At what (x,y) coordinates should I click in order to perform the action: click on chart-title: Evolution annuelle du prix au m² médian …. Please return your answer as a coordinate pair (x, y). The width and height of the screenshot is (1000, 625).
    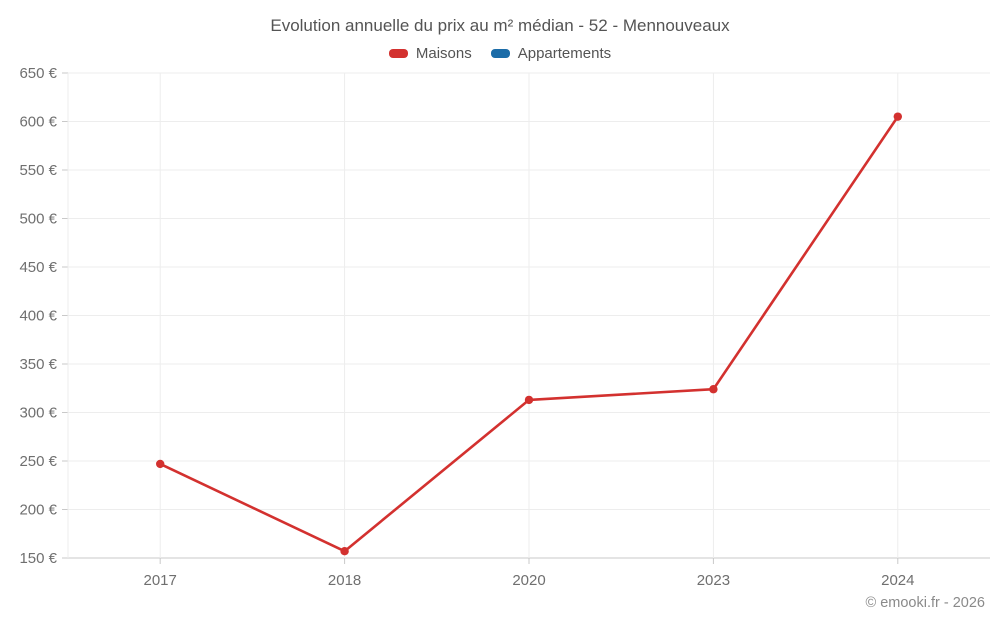
    Looking at the image, I should click on (500, 25).